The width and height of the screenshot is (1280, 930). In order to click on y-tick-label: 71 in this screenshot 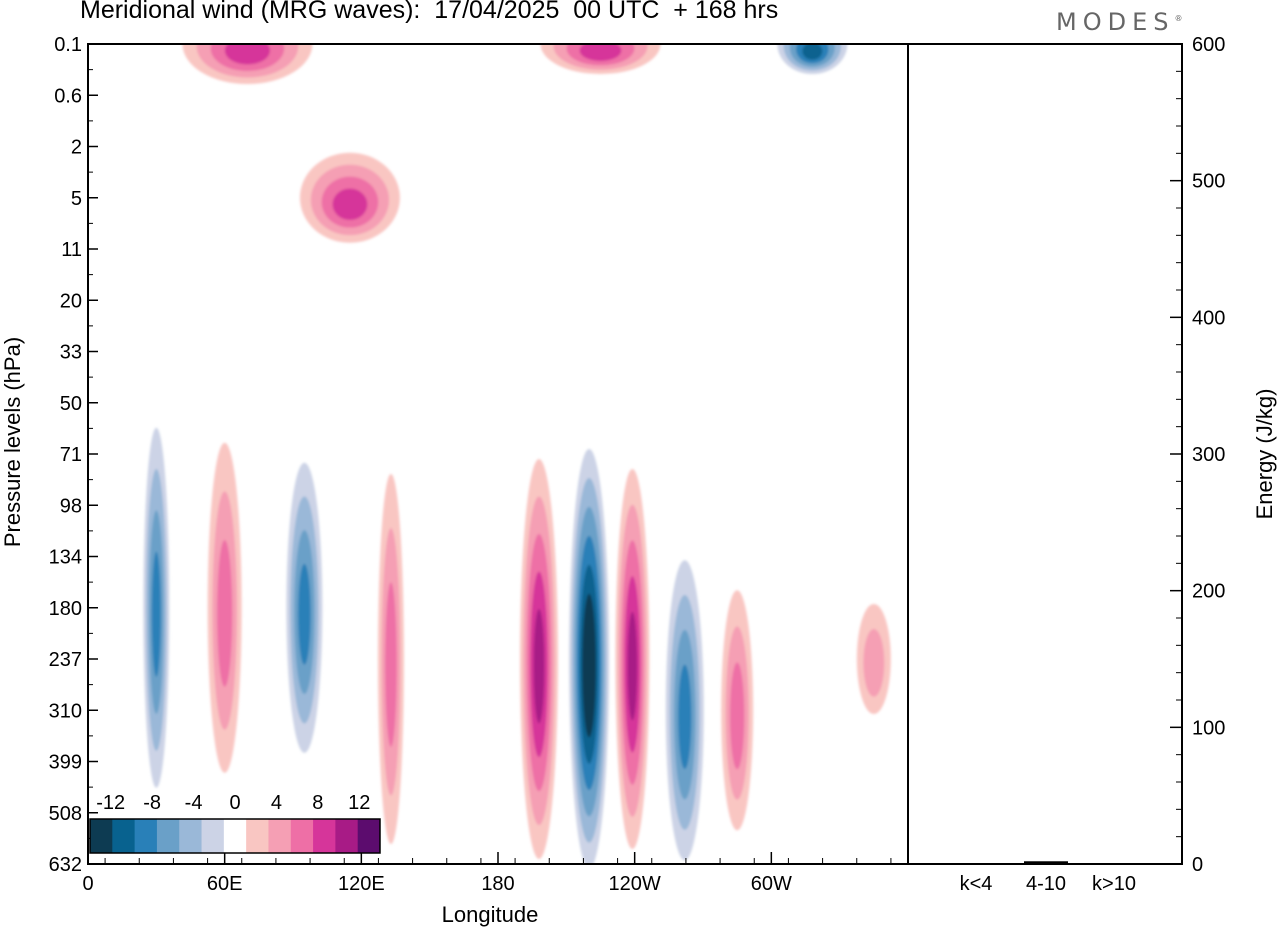, I will do `click(71, 455)`.